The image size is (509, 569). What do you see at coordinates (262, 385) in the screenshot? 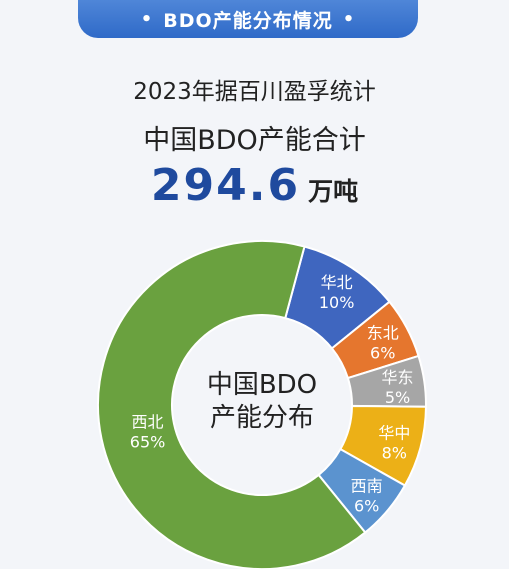
I see `center-label-line-1: 中国BDO` at bounding box center [262, 385].